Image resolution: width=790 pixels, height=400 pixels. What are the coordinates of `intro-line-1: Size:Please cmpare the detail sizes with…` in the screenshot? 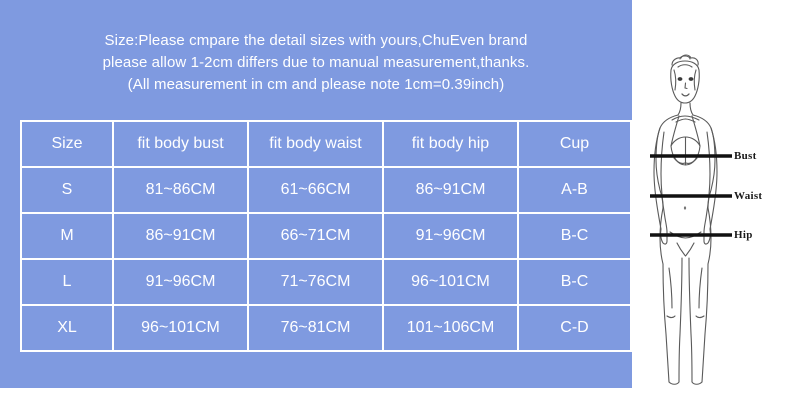 It's located at (316, 40).